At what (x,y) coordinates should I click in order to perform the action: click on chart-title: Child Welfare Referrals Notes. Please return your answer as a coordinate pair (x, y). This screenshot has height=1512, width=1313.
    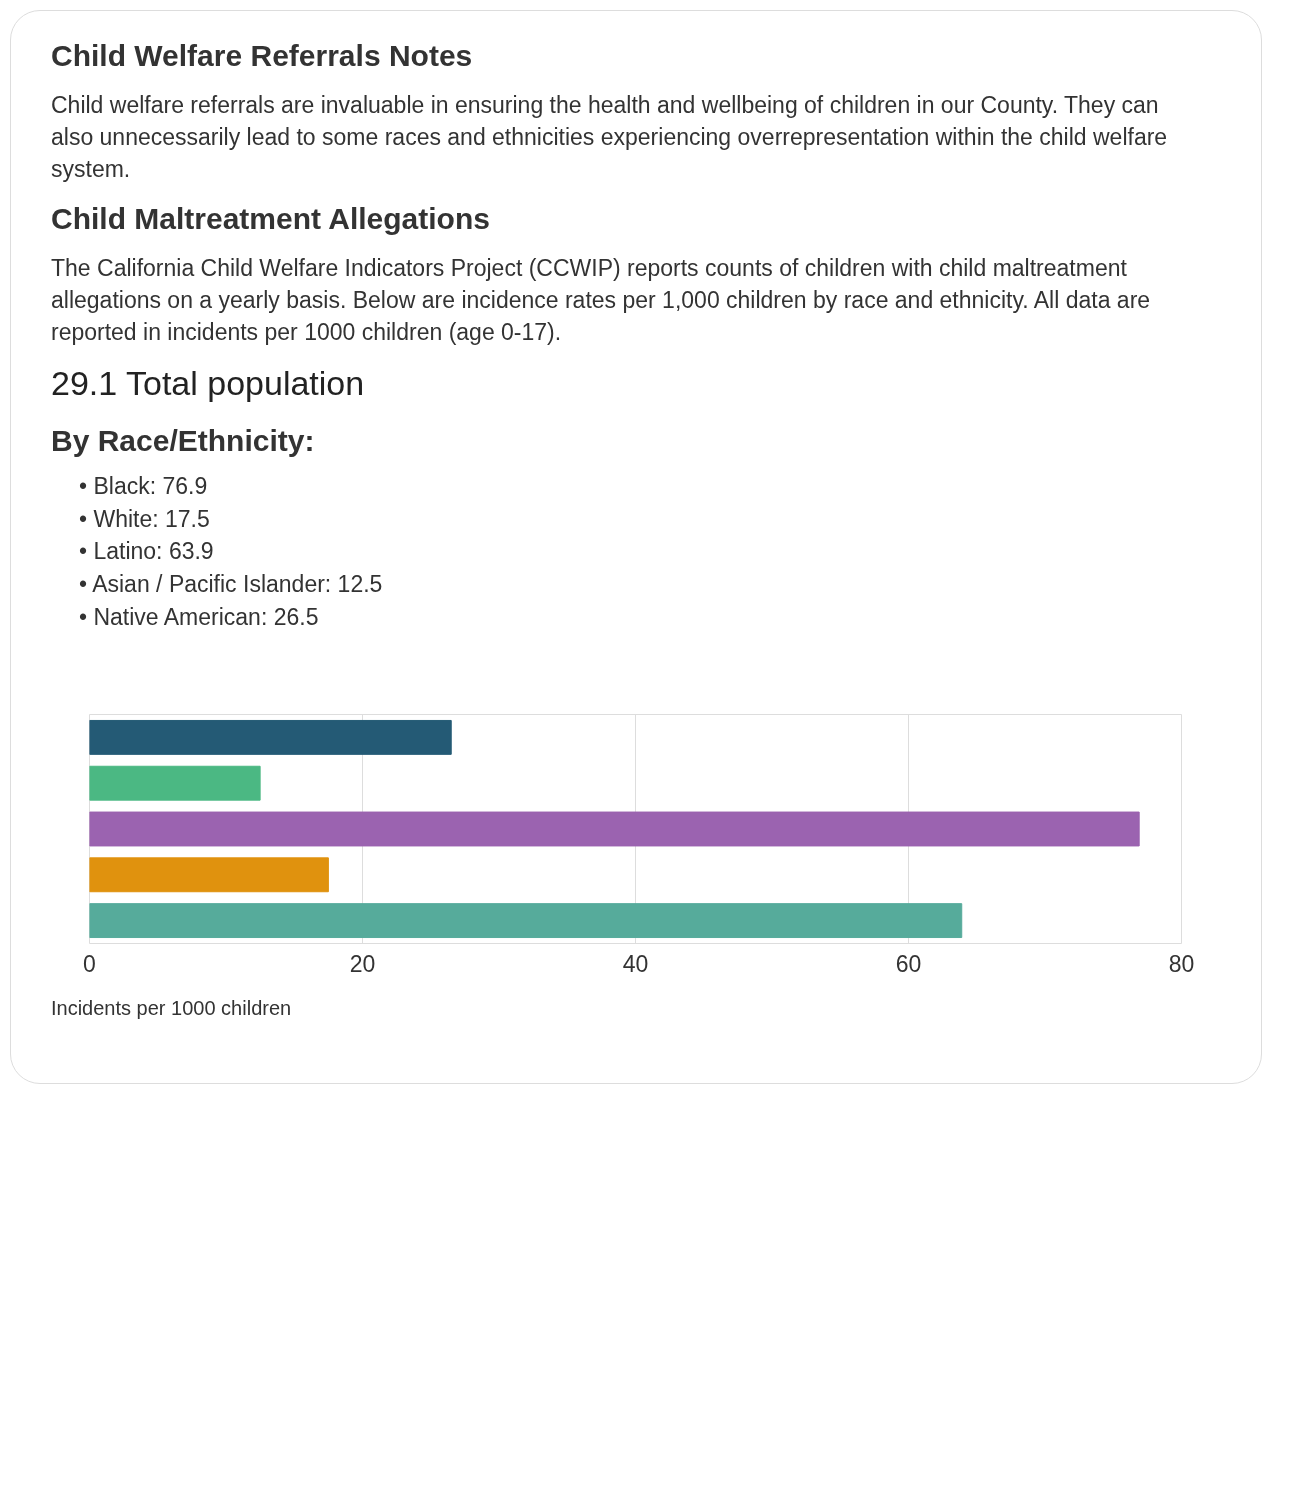
    Looking at the image, I should click on (262, 56).